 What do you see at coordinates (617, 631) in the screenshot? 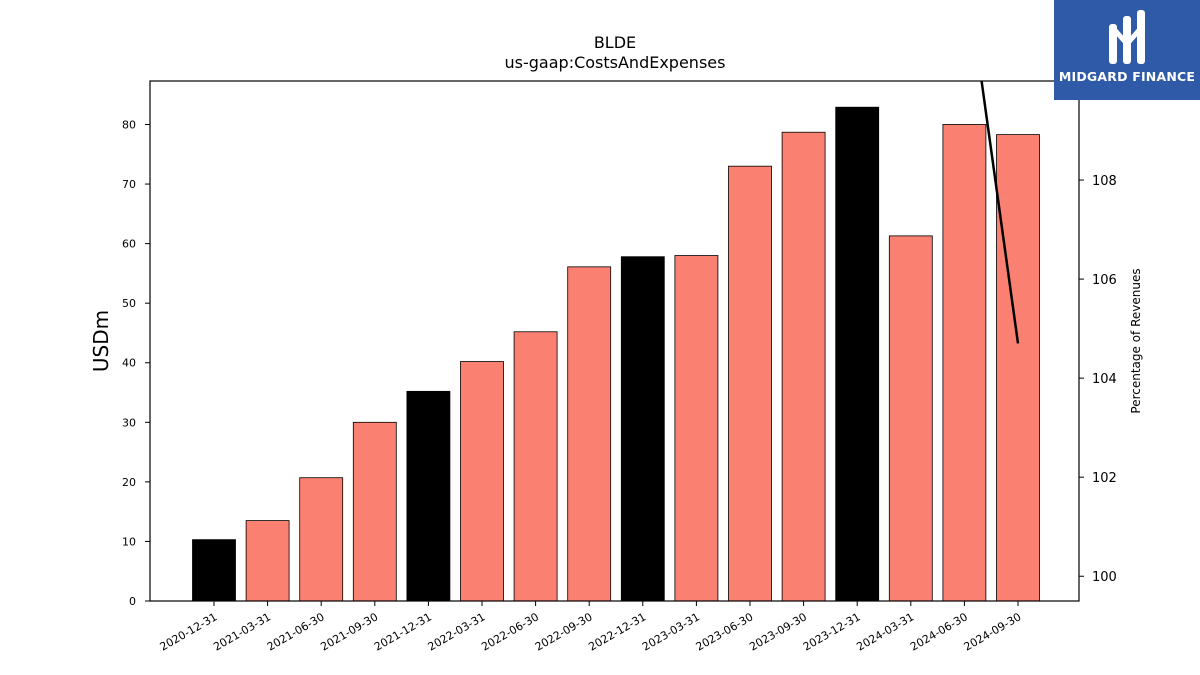
I see `x-tick-label: 2022-12-31` at bounding box center [617, 631].